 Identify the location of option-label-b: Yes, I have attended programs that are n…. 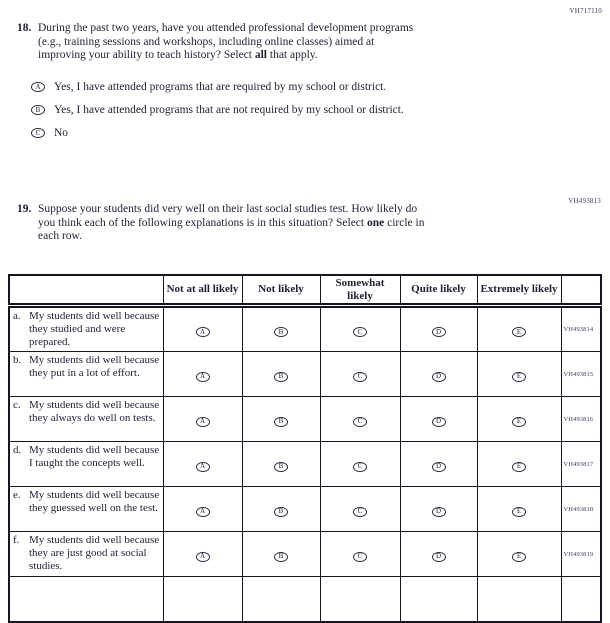
(229, 110).